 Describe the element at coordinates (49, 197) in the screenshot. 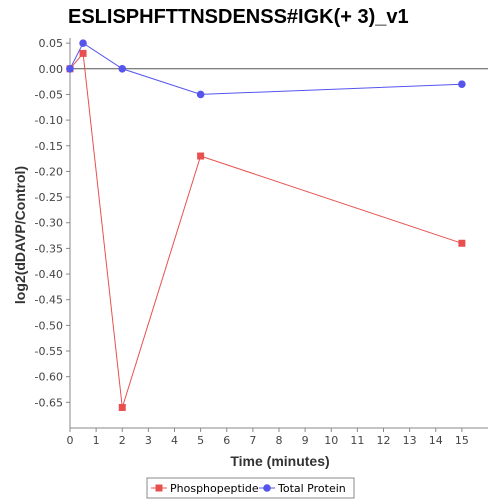

I see `y-tick-label: -0.25` at that location.